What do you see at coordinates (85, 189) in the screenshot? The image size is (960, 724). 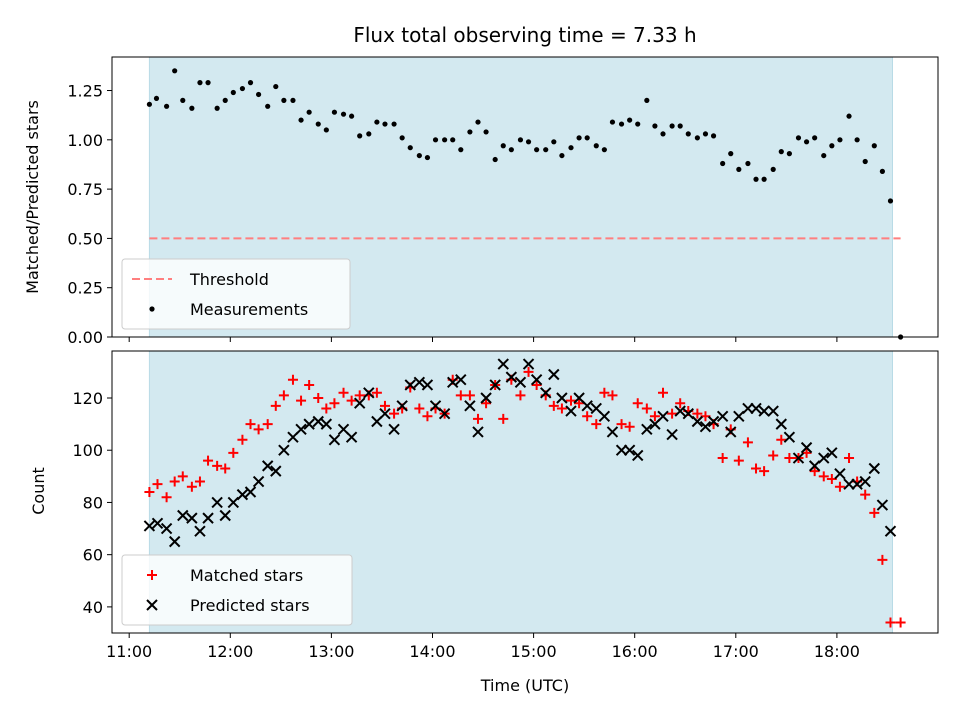 I see `y-tick-label: 0.75` at bounding box center [85, 189].